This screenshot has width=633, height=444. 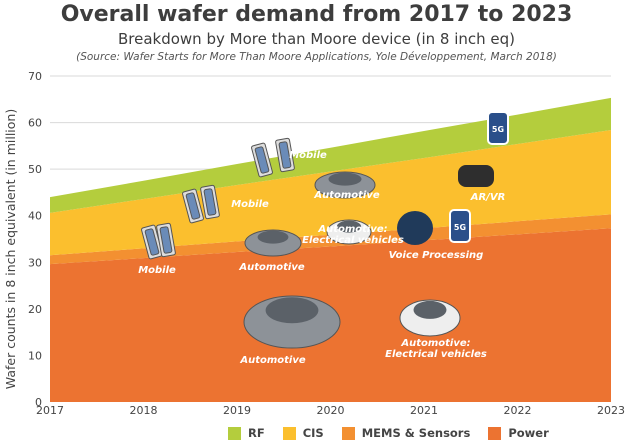 I want to click on legend-label: CIS, so click(x=313, y=433).